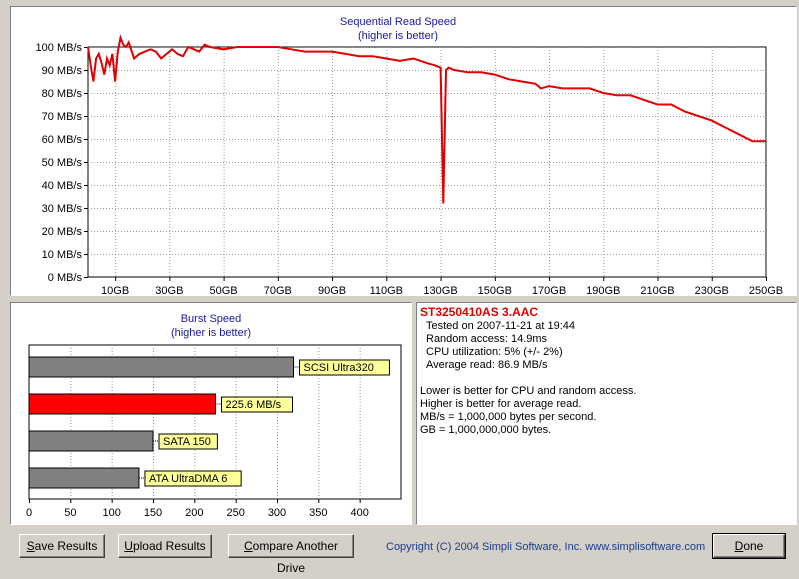  What do you see at coordinates (62, 232) in the screenshot?
I see `seq-y-tick-label: 20 MB/s` at bounding box center [62, 232].